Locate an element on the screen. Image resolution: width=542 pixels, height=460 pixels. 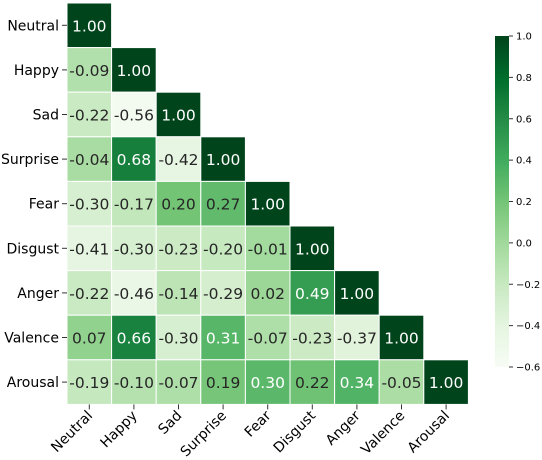
cell-value-label: -0.05 is located at coordinates (401, 383).